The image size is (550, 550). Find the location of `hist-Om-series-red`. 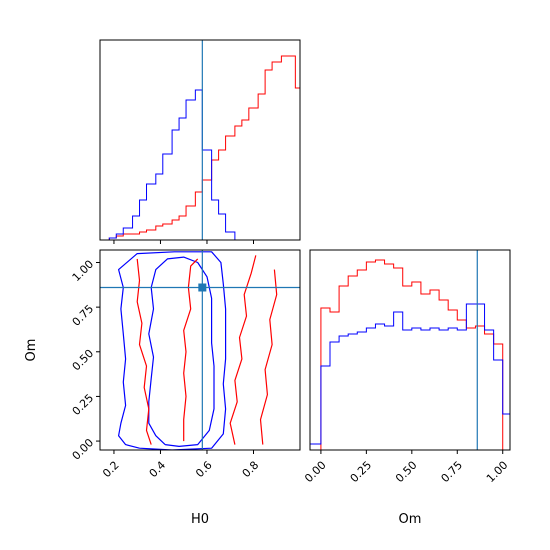

hist-Om-series-red is located at coordinates (410, 354).